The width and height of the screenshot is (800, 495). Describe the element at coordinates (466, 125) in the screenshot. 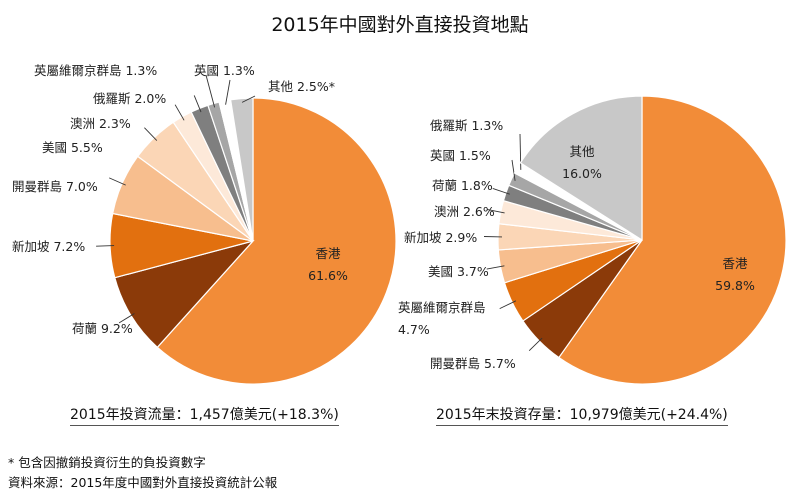

I see `slice-label-1-8: 俄羅斯 1.3%` at that location.